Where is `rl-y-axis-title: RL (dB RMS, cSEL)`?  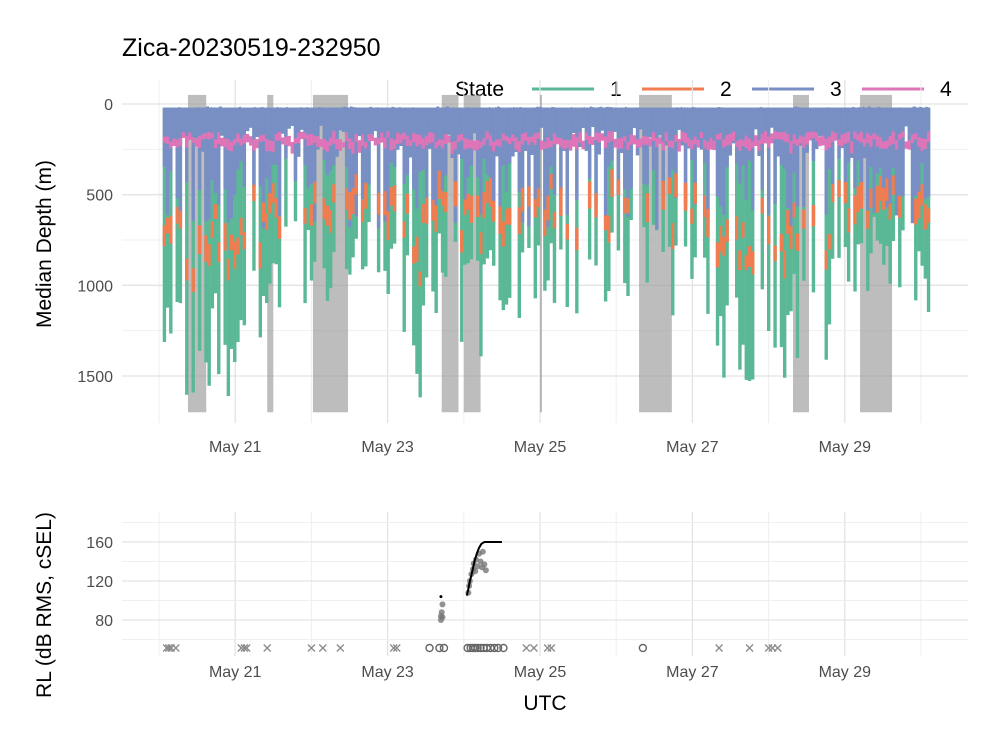 rl-y-axis-title: RL (dB RMS, cSEL) is located at coordinates (44, 605).